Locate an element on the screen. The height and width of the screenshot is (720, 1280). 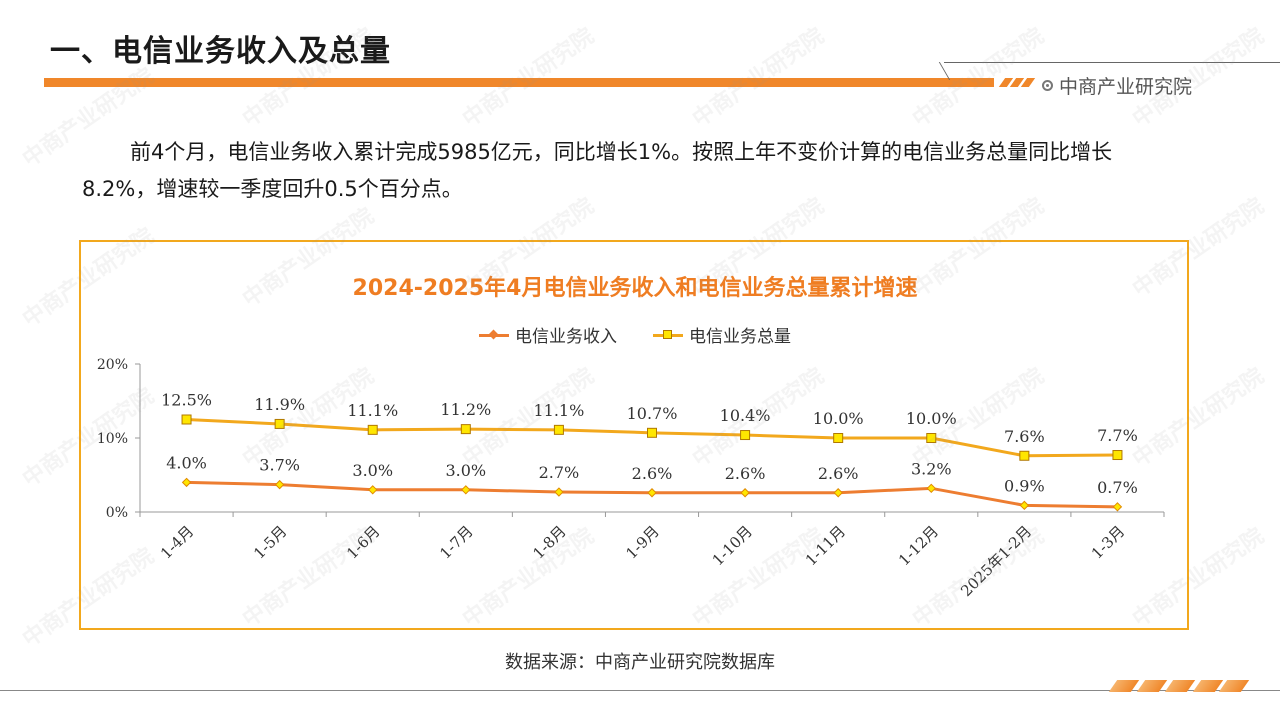
y-tick-label: 10% is located at coordinates (112, 439).